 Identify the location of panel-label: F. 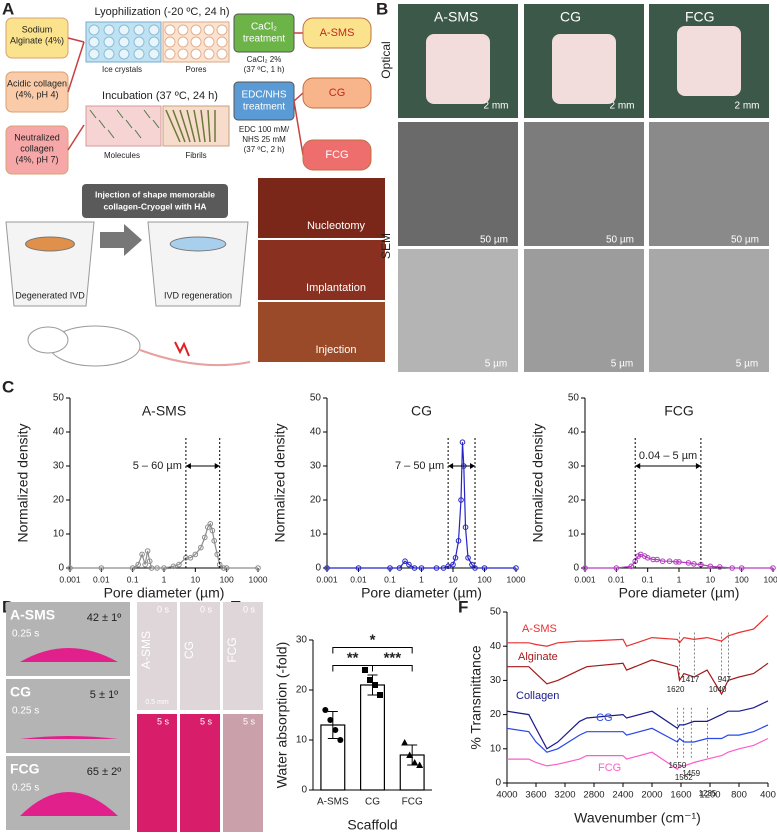
(463, 606).